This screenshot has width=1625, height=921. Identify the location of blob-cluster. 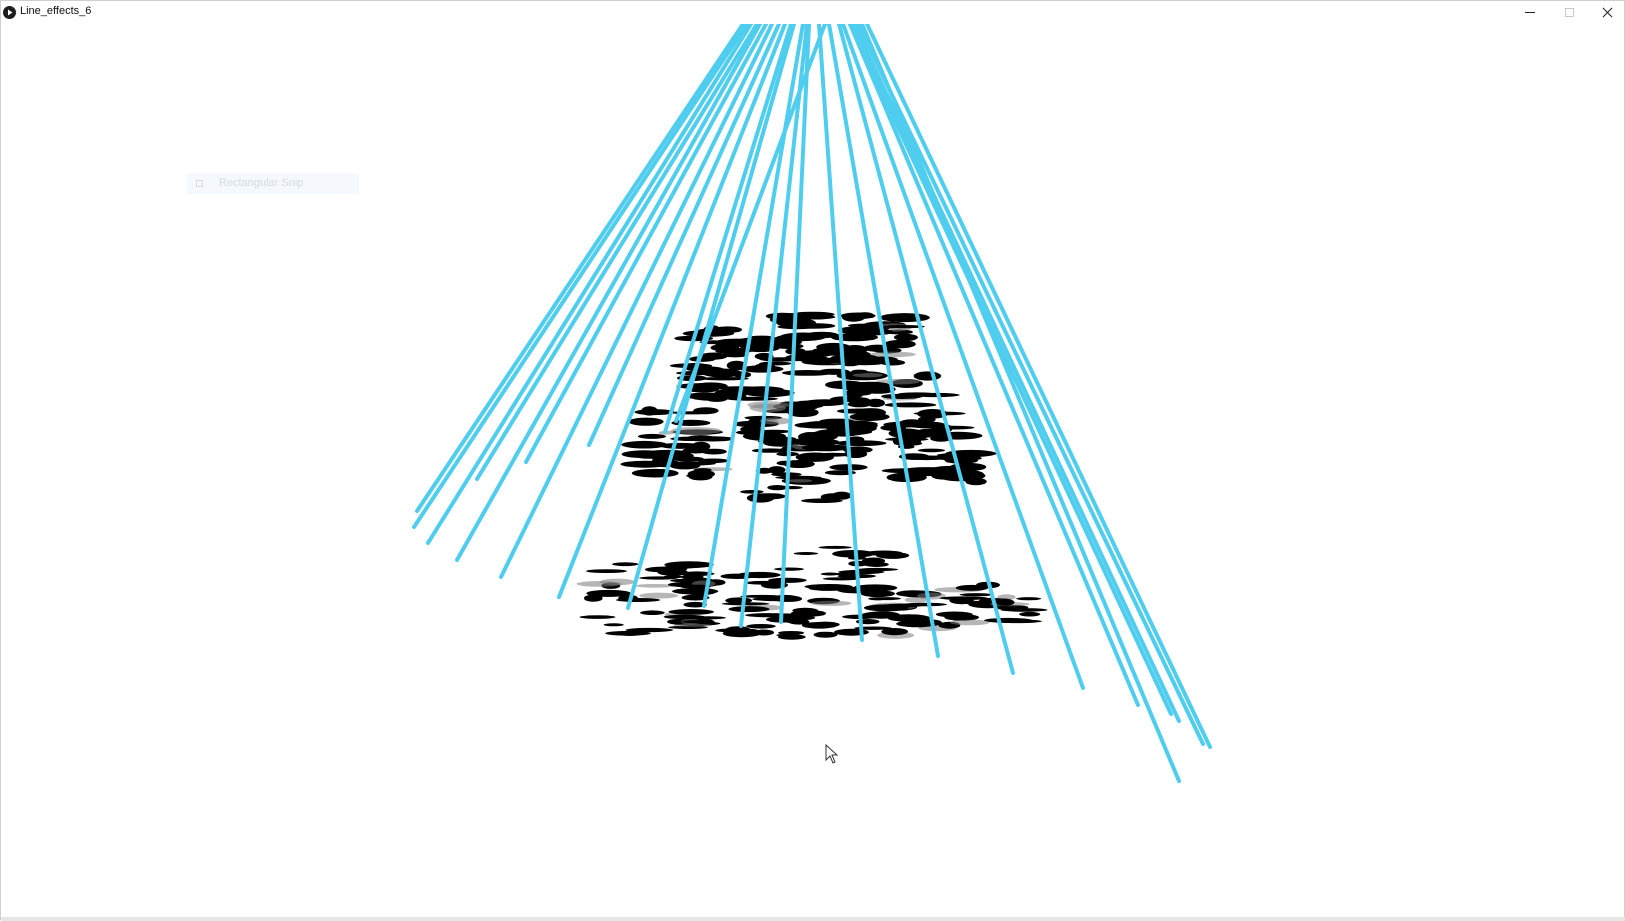
(812, 475).